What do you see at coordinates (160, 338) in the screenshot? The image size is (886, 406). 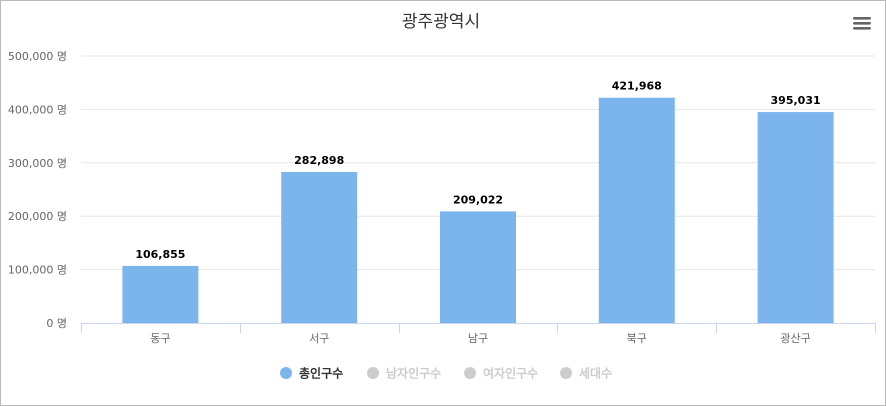 I see `x-tick-label: 동구` at bounding box center [160, 338].